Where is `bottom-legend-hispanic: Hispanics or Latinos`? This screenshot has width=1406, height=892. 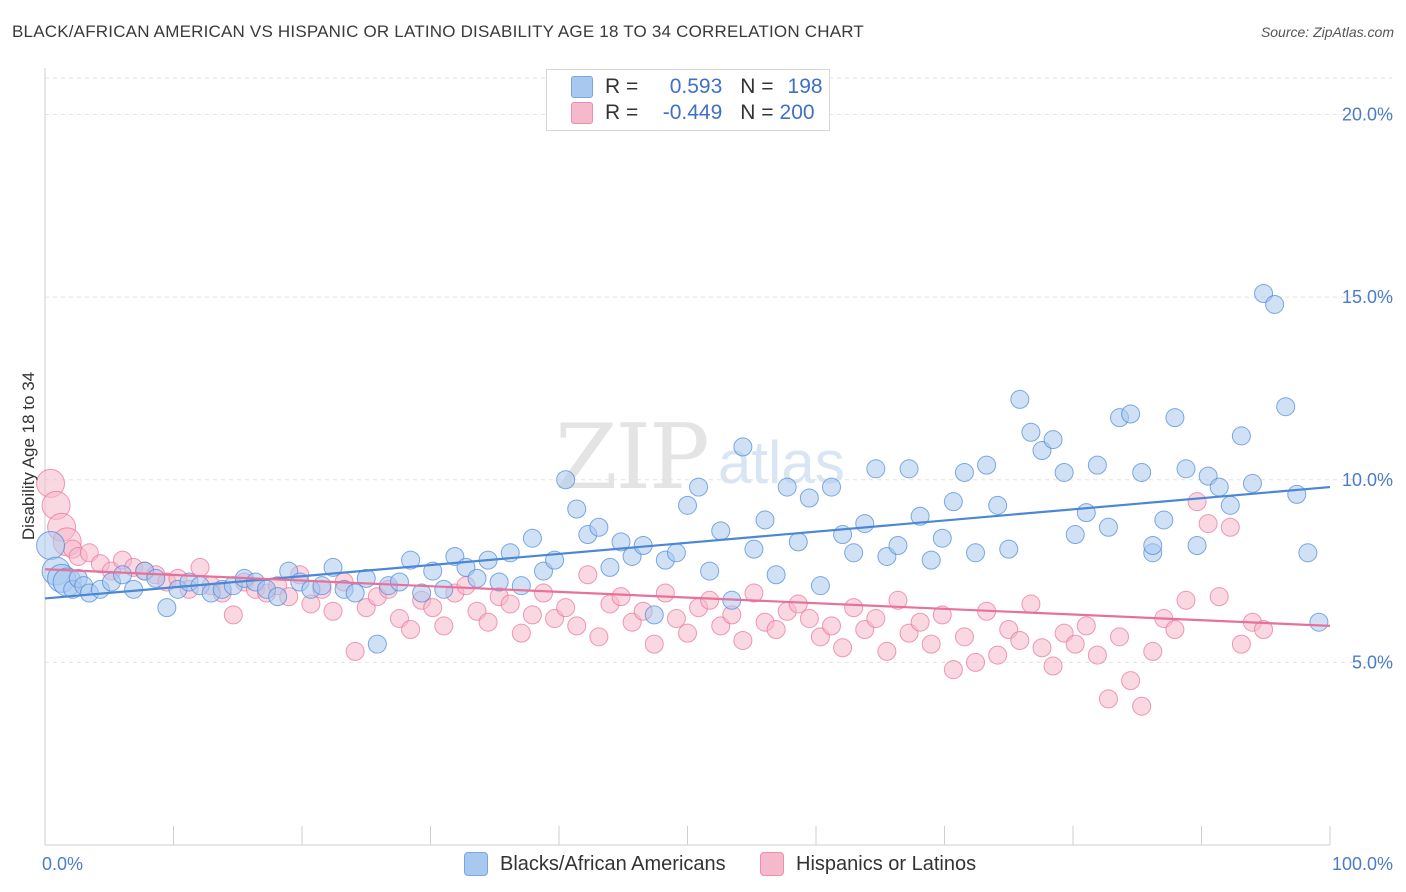 bottom-legend-hispanic: Hispanics or Latinos is located at coordinates (868, 864).